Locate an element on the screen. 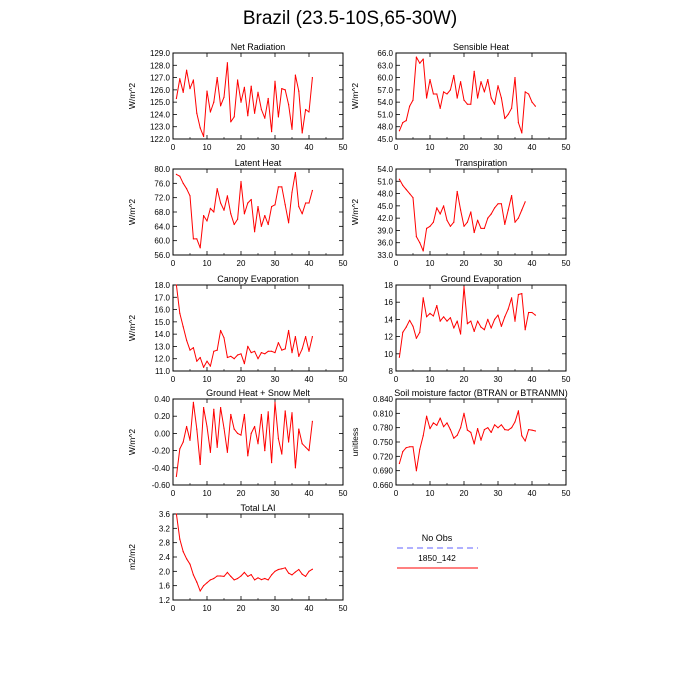  x-tick-label: 20 is located at coordinates (241, 147).